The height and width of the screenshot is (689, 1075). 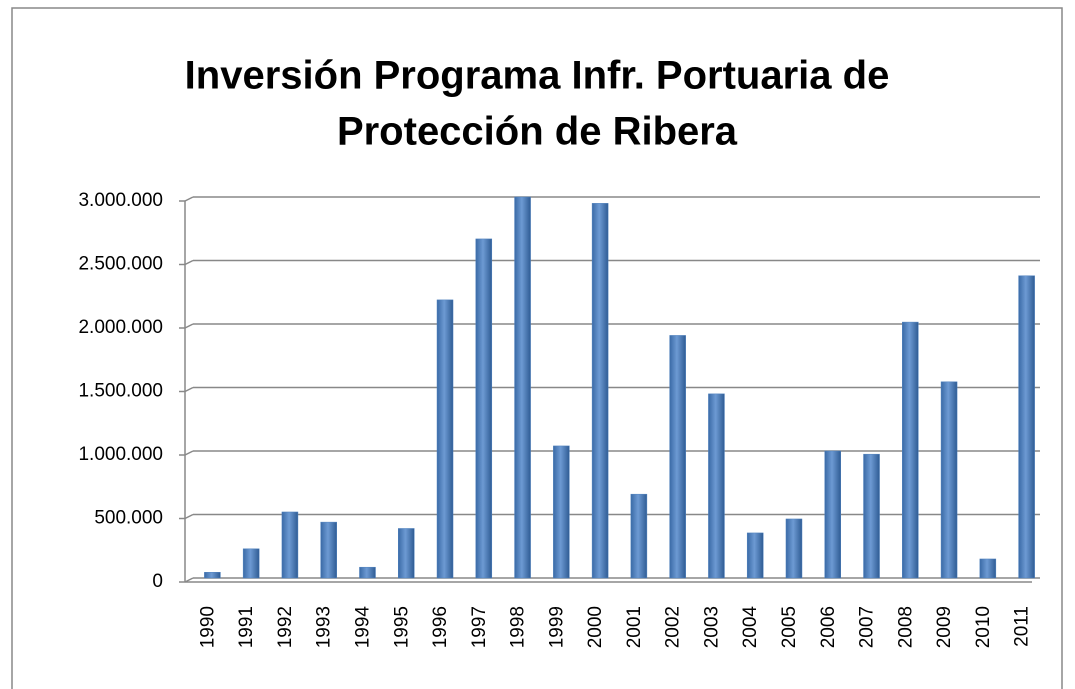 I want to click on x-tick-label: 1999, so click(x=556, y=627).